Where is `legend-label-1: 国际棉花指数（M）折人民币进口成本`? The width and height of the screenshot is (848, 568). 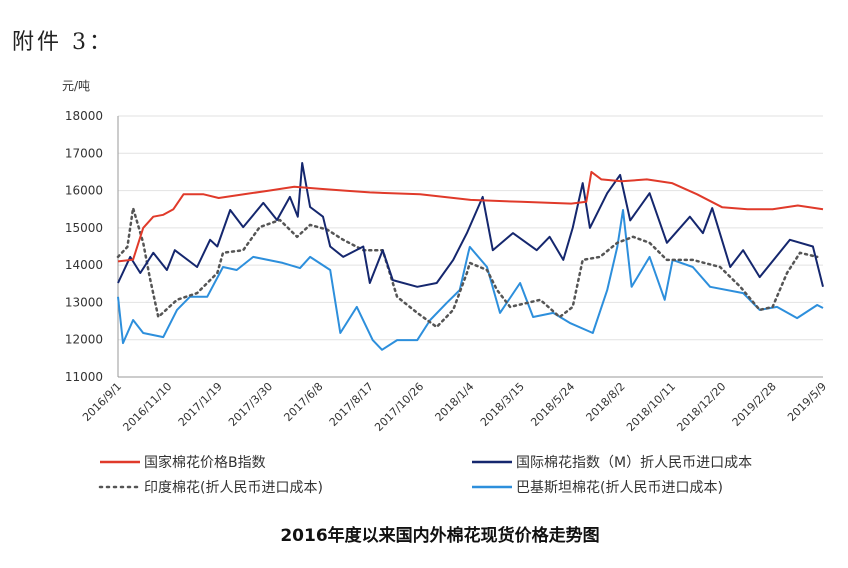
legend-label-1: 国际棉花指数（M）折人民币进口成本 is located at coordinates (634, 462).